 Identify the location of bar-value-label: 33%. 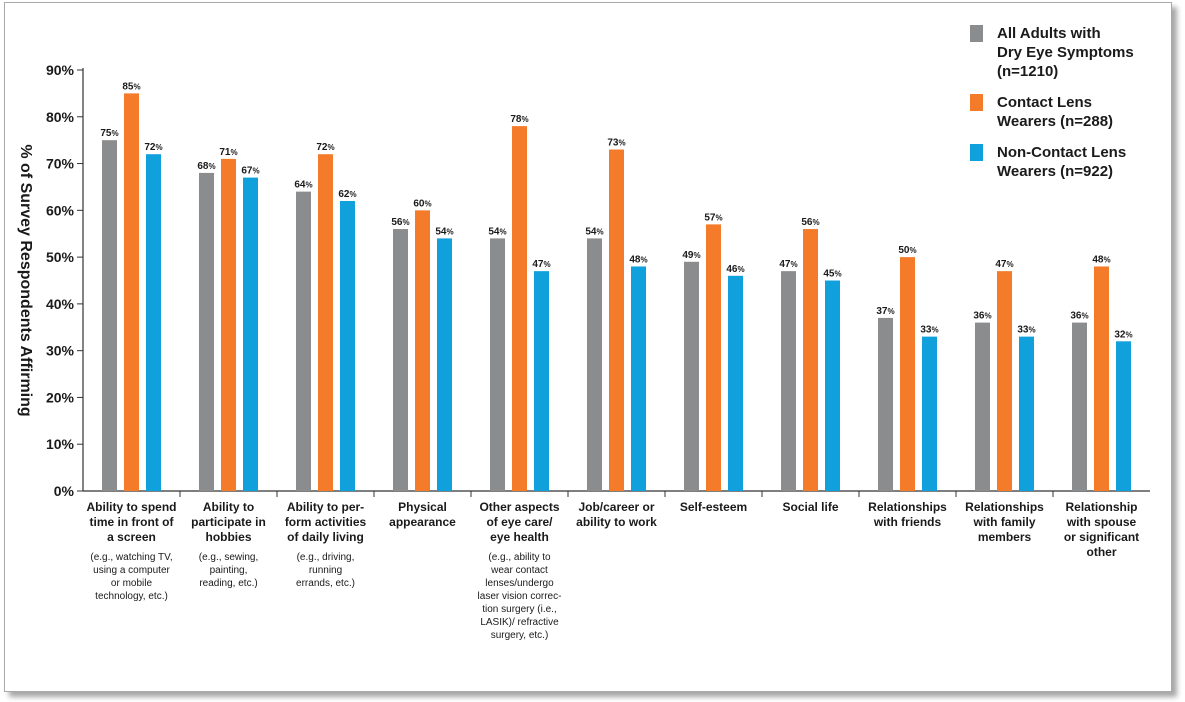
(1026, 330).